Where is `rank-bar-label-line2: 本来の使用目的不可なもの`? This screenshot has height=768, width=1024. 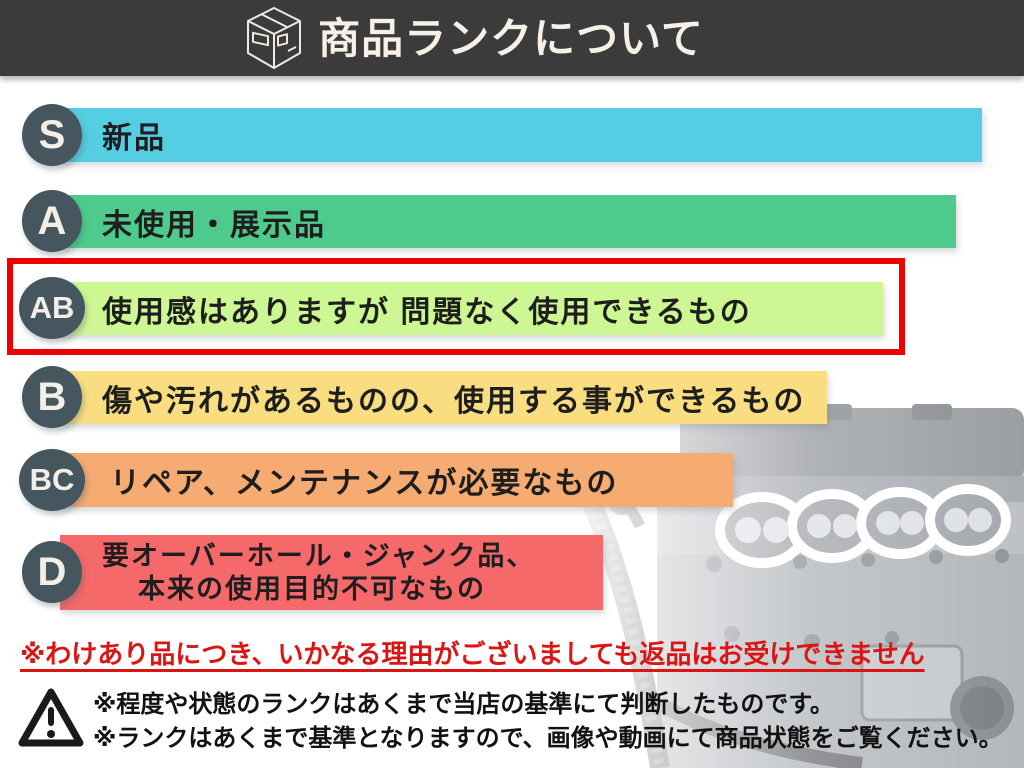
rank-bar-label-line2: 本来の使用目的不可なもの is located at coordinates (312, 588).